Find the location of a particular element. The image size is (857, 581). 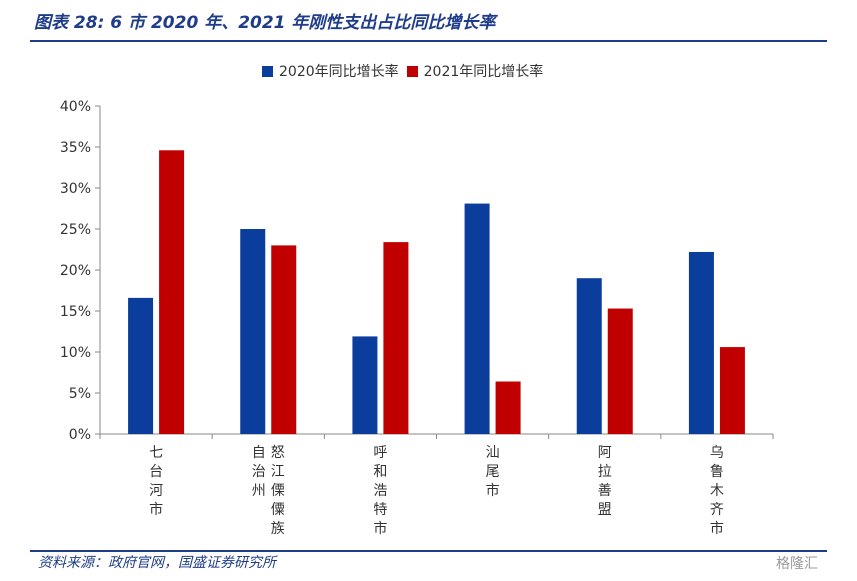

category-label: 怒江傈僳族 is located at coordinates (278, 491).